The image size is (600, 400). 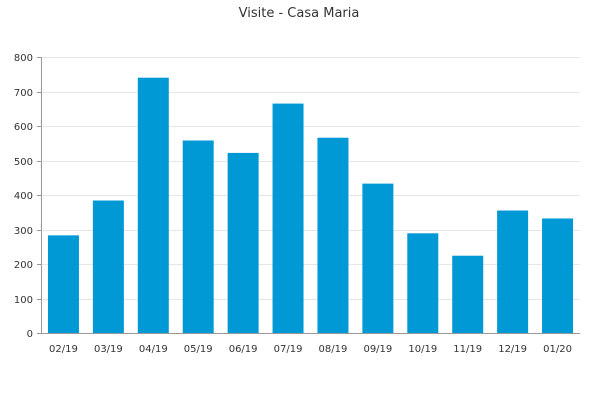 I want to click on y-tick-labels: 0 100 200 300 400 500 600 700 800, so click(x=23, y=196).